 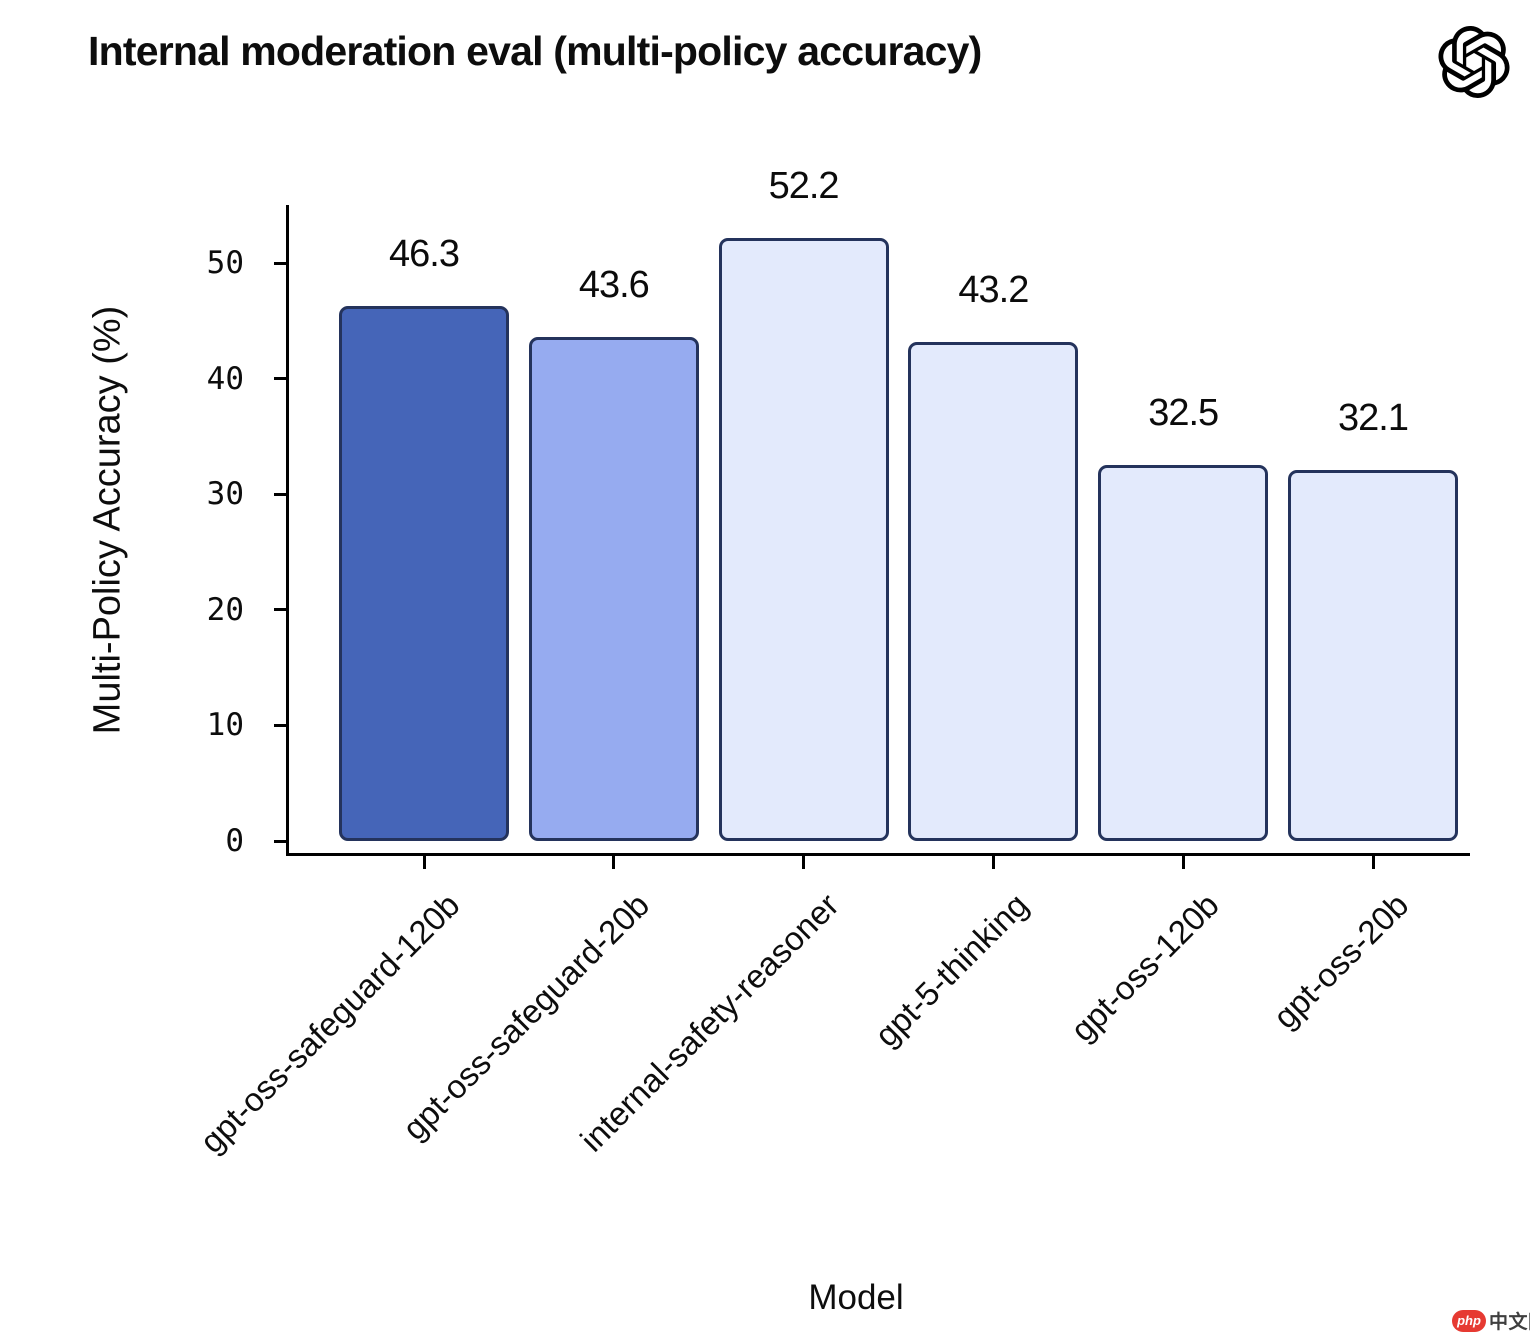 I want to click on bar-gpt-oss-safeguard-120b, so click(x=424, y=573).